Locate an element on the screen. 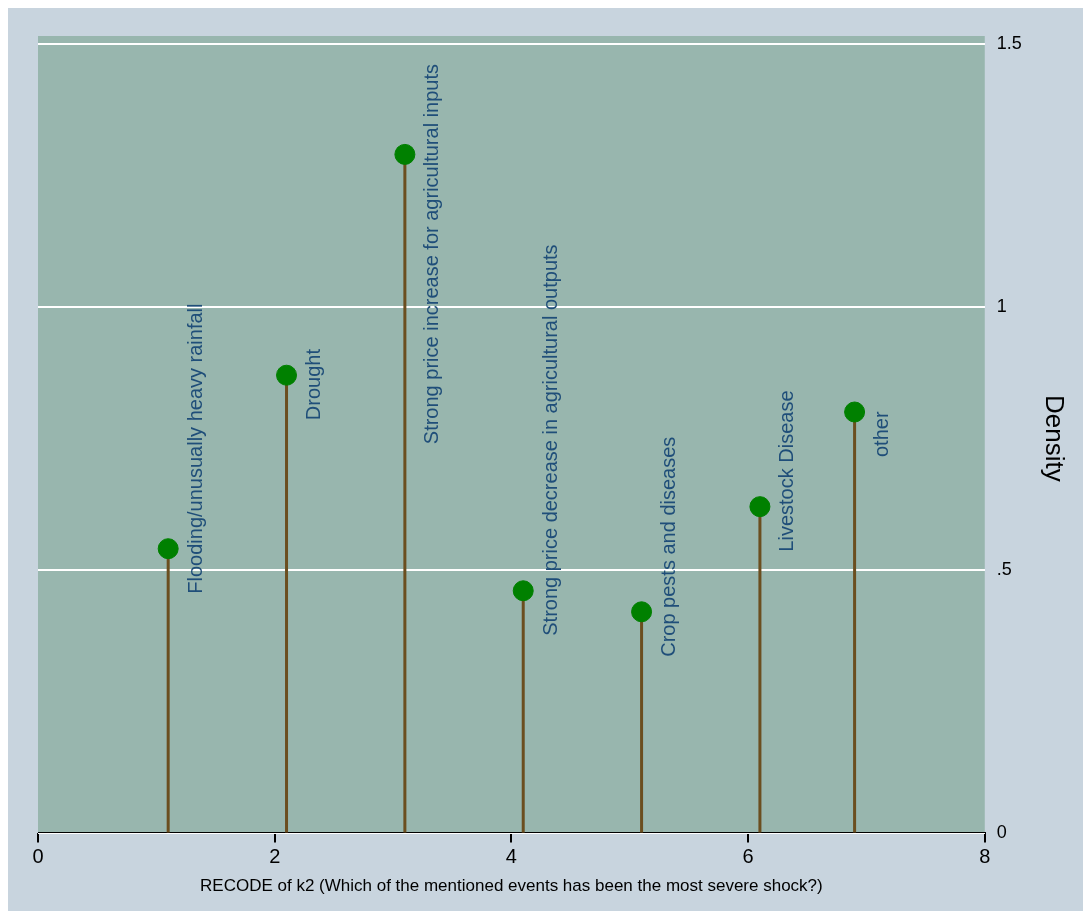  annotation: Strong price increase for agricultural inputs is located at coordinates (431, 254).